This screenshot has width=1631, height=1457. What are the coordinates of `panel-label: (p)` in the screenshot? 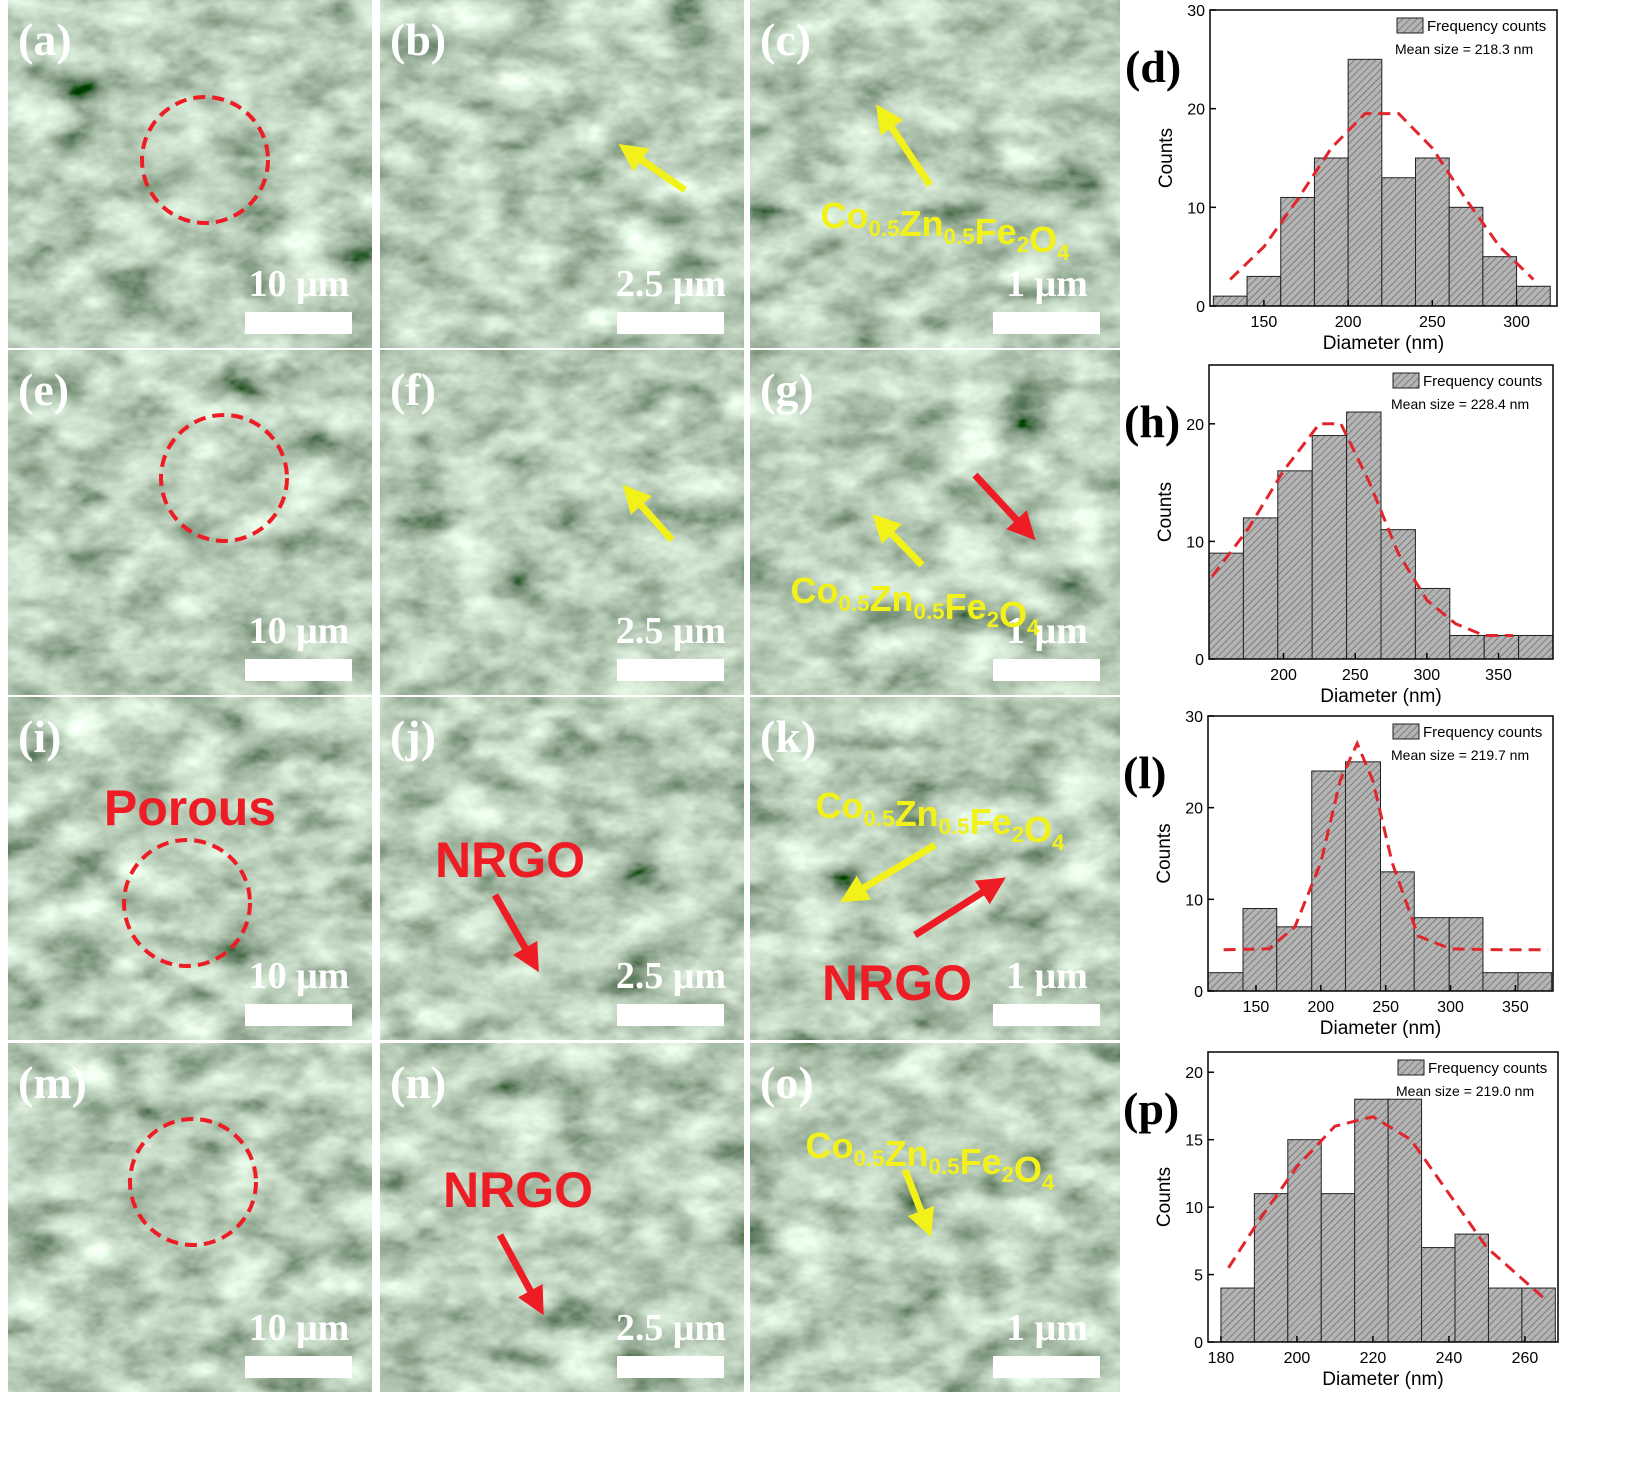 It's located at (1151, 1108).